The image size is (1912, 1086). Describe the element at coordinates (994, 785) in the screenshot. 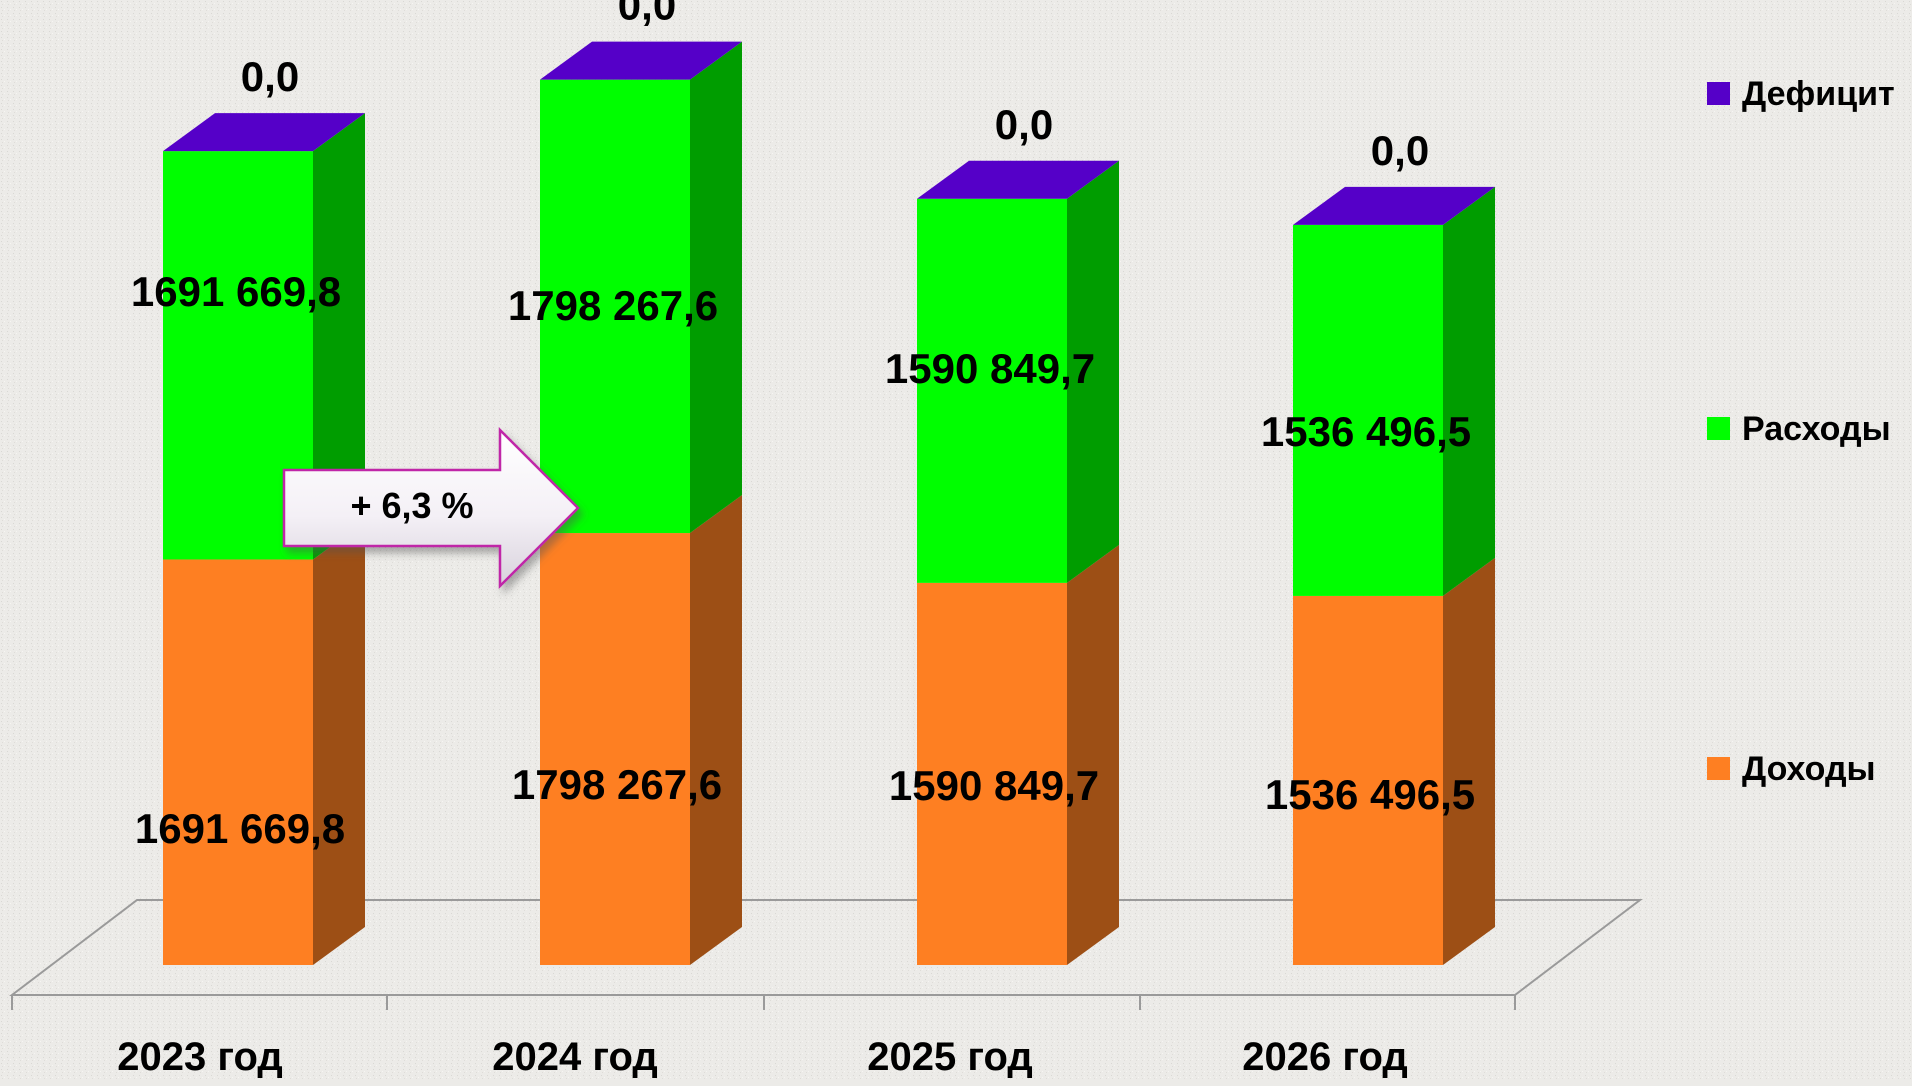

I see `income-value-label: 1590 849,7` at that location.